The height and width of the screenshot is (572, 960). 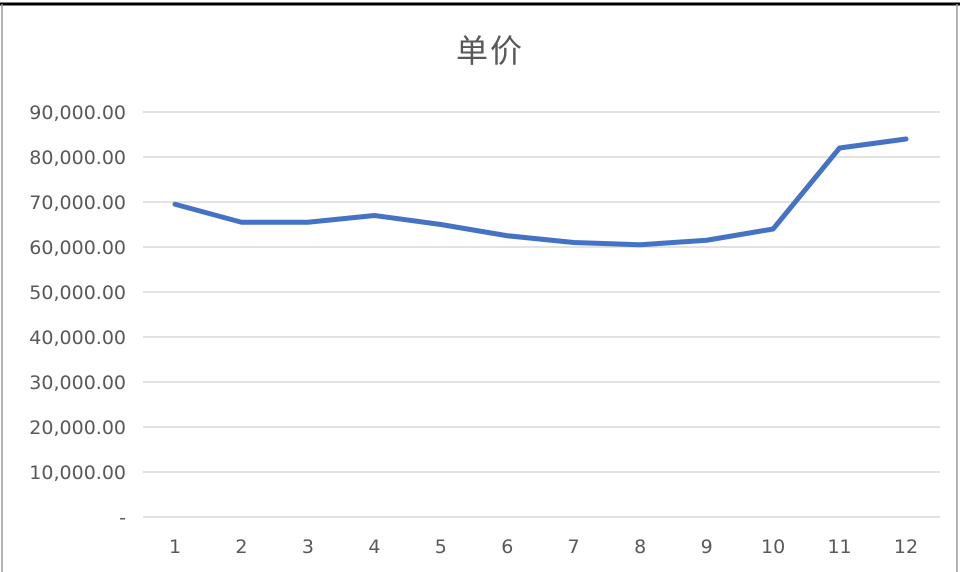 I want to click on x-tick-labels: 1 2 3 4 5 6 7 8 9 10 11 12, so click(x=543, y=547).